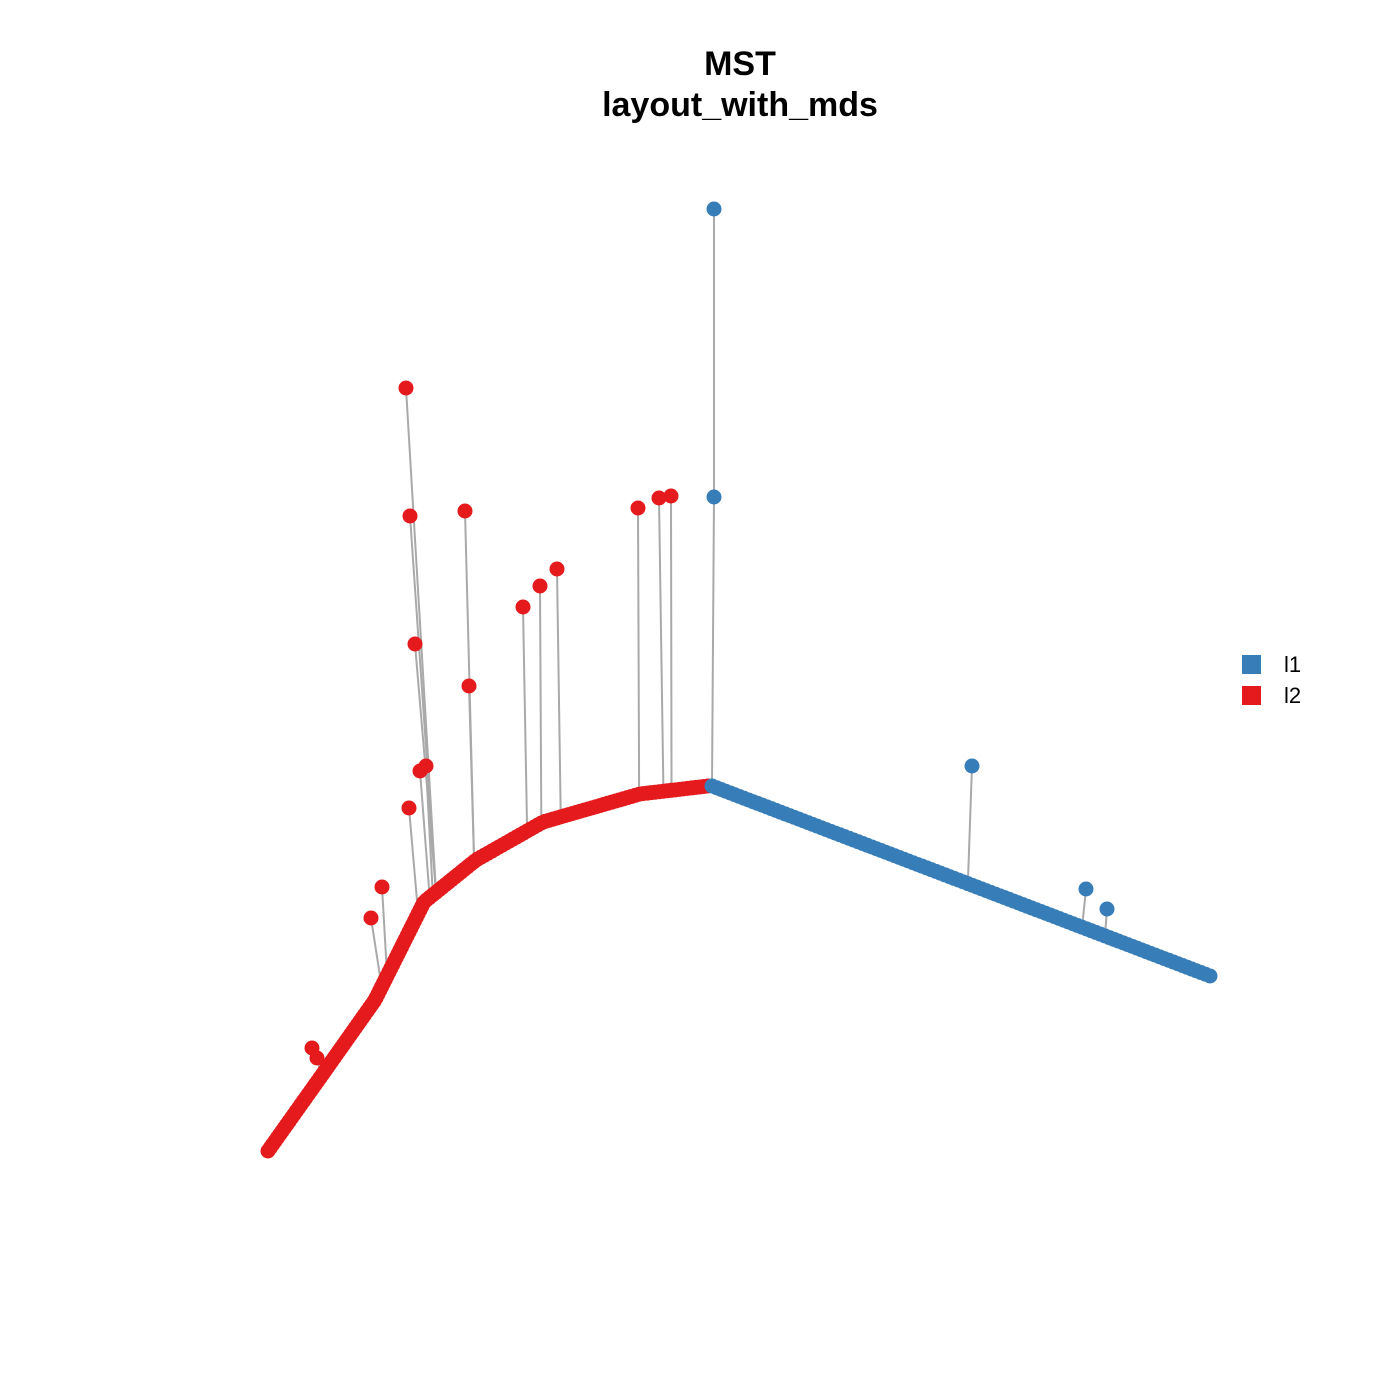 The height and width of the screenshot is (1400, 1400). What do you see at coordinates (740, 64) in the screenshot?
I see `figure-title: MST` at bounding box center [740, 64].